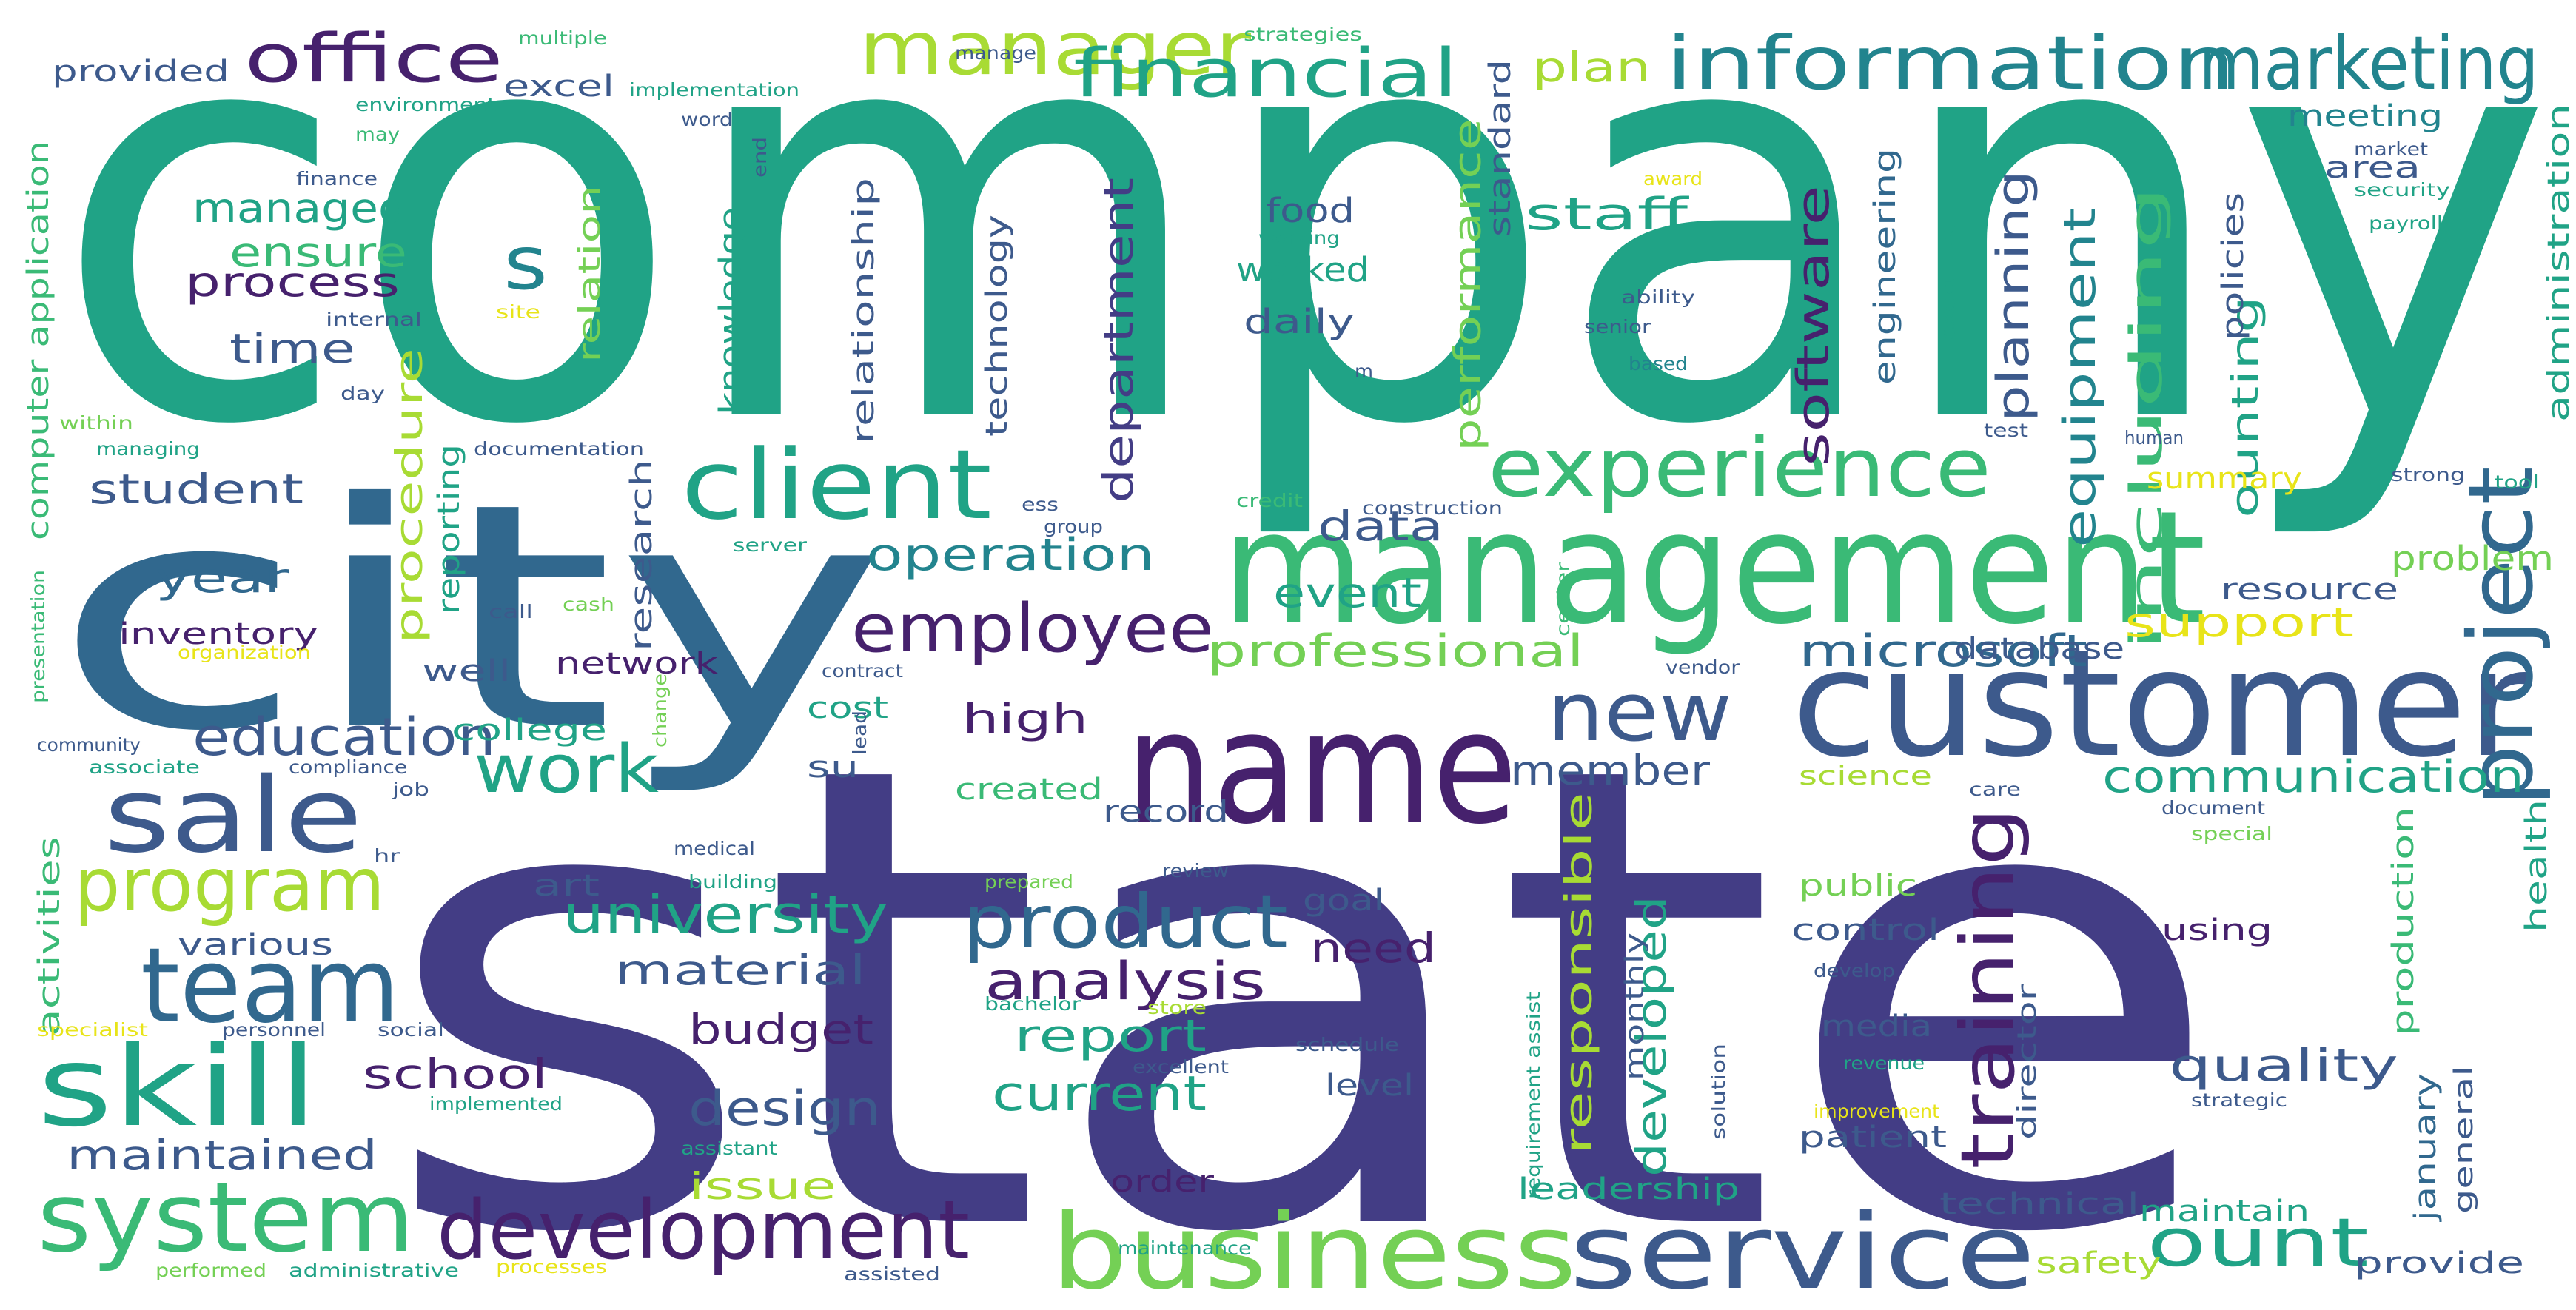 The image size is (2576, 1310). What do you see at coordinates (707, 119) in the screenshot?
I see `word-word: word` at bounding box center [707, 119].